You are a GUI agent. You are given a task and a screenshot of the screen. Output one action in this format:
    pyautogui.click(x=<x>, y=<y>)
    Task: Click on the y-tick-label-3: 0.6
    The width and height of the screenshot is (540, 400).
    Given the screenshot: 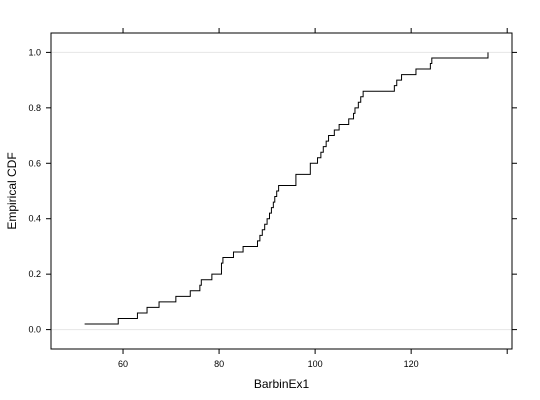 What is the action you would take?
    pyautogui.click(x=34, y=163)
    